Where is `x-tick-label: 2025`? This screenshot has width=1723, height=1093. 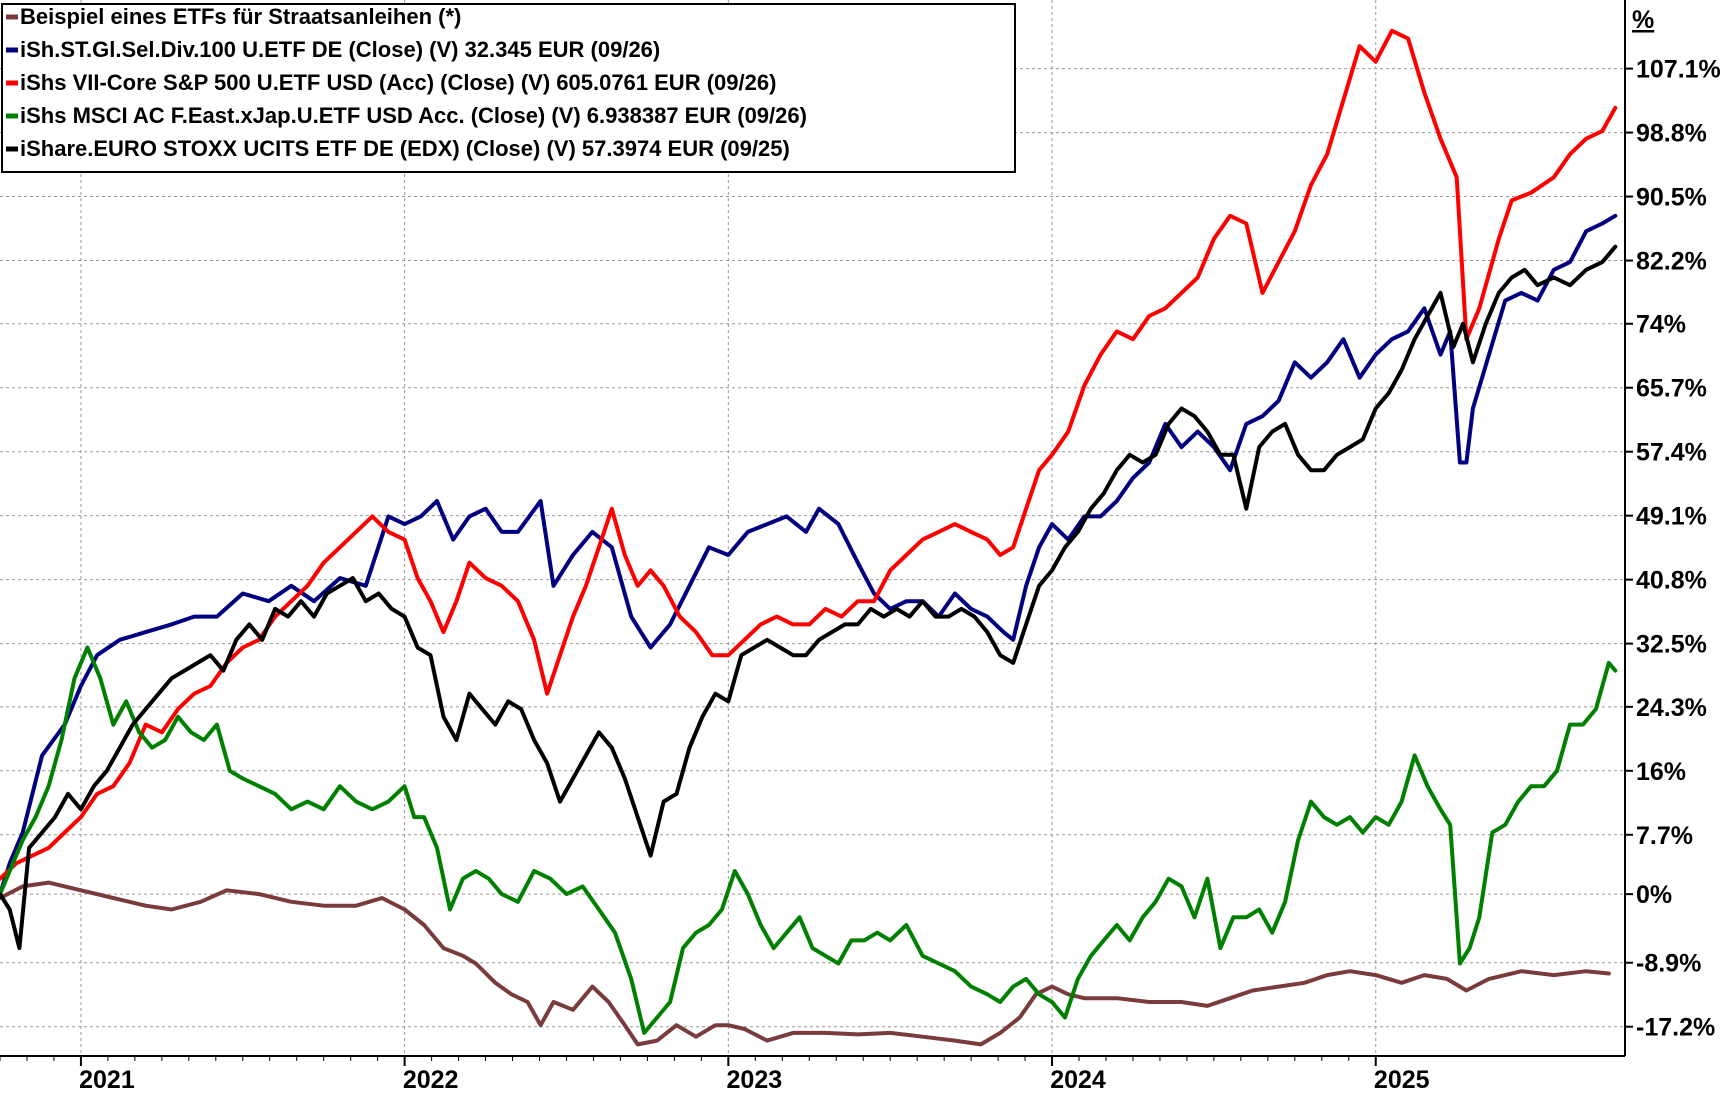 x-tick-label: 2025 is located at coordinates (1402, 1079).